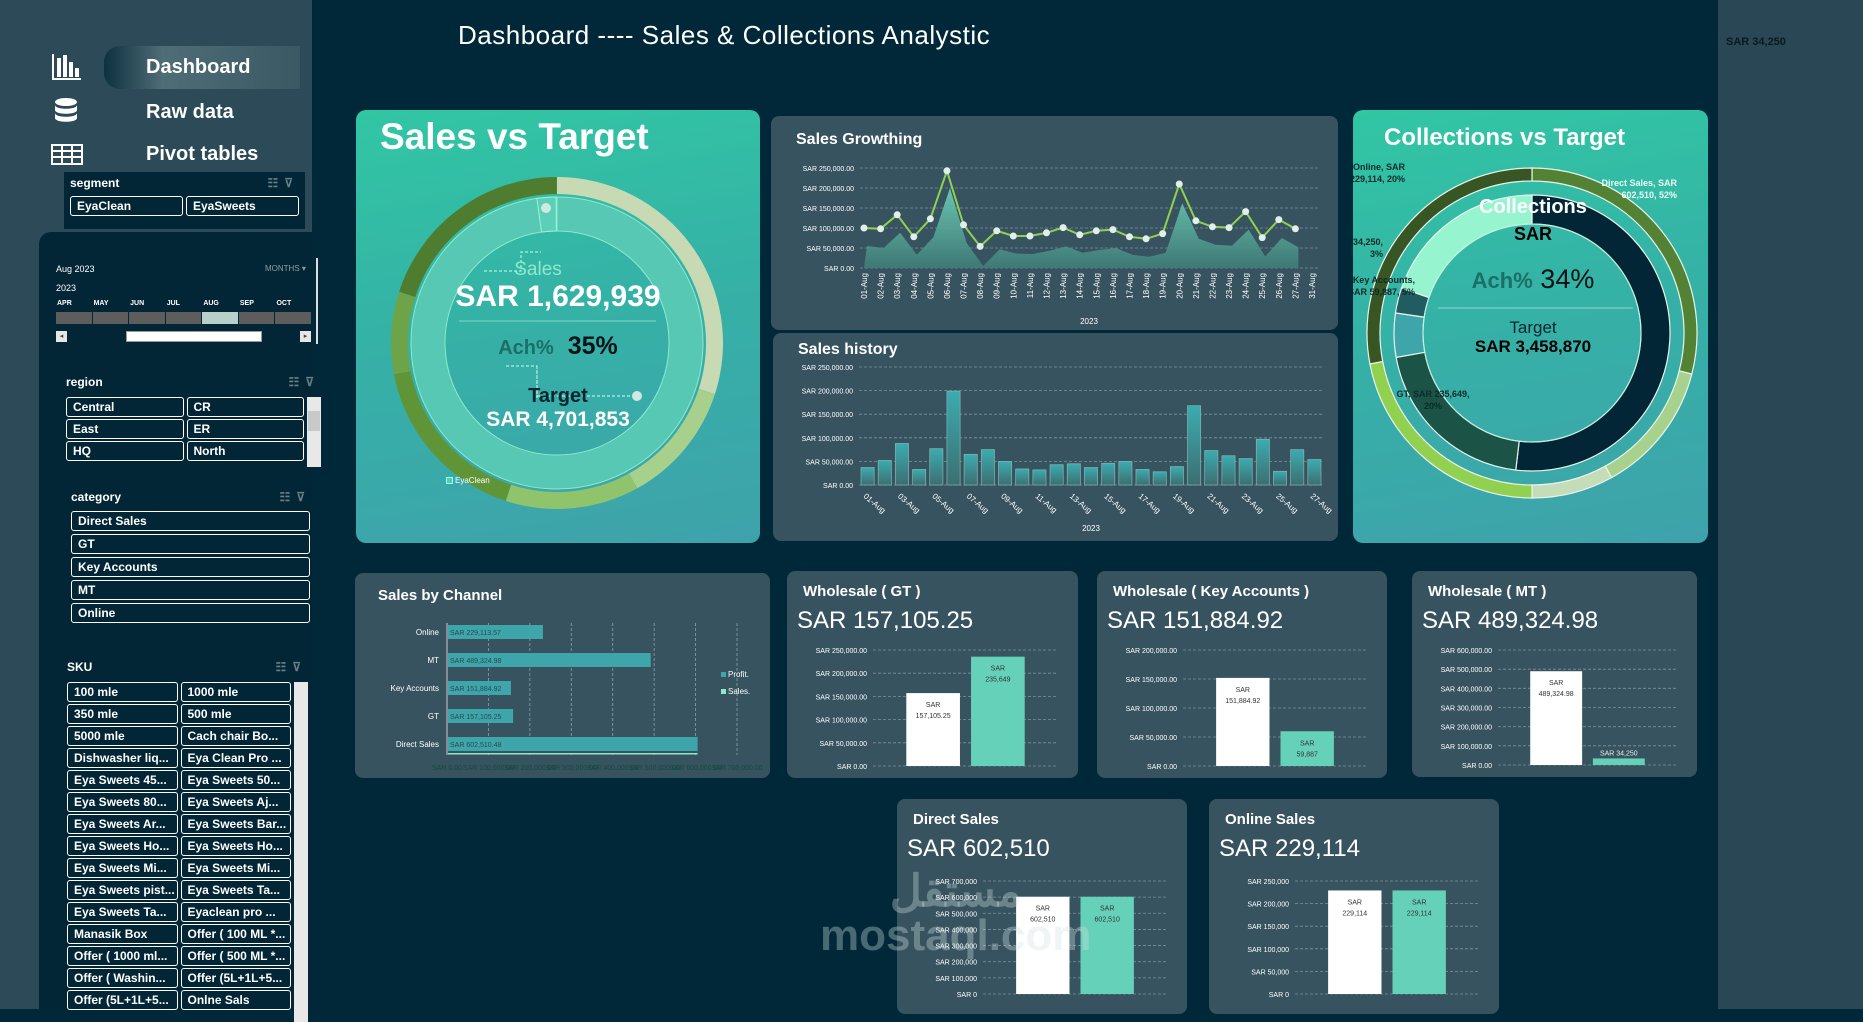 Image resolution: width=1863 pixels, height=1022 pixels. What do you see at coordinates (147, 312) in the screenshot?
I see `timeline-month: JUN` at bounding box center [147, 312].